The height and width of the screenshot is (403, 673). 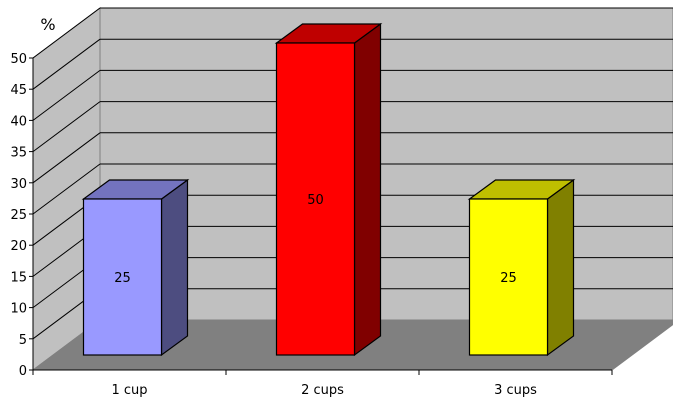 I want to click on y-tick-label: 10, so click(x=18, y=309).